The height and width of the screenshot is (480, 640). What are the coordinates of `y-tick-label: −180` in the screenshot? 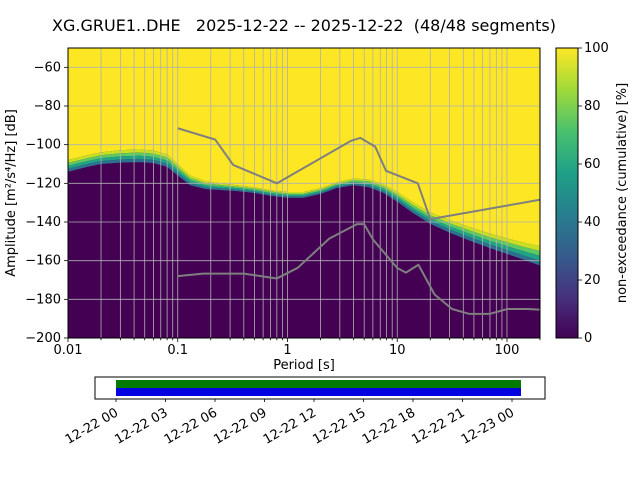 It's located at (43, 299).